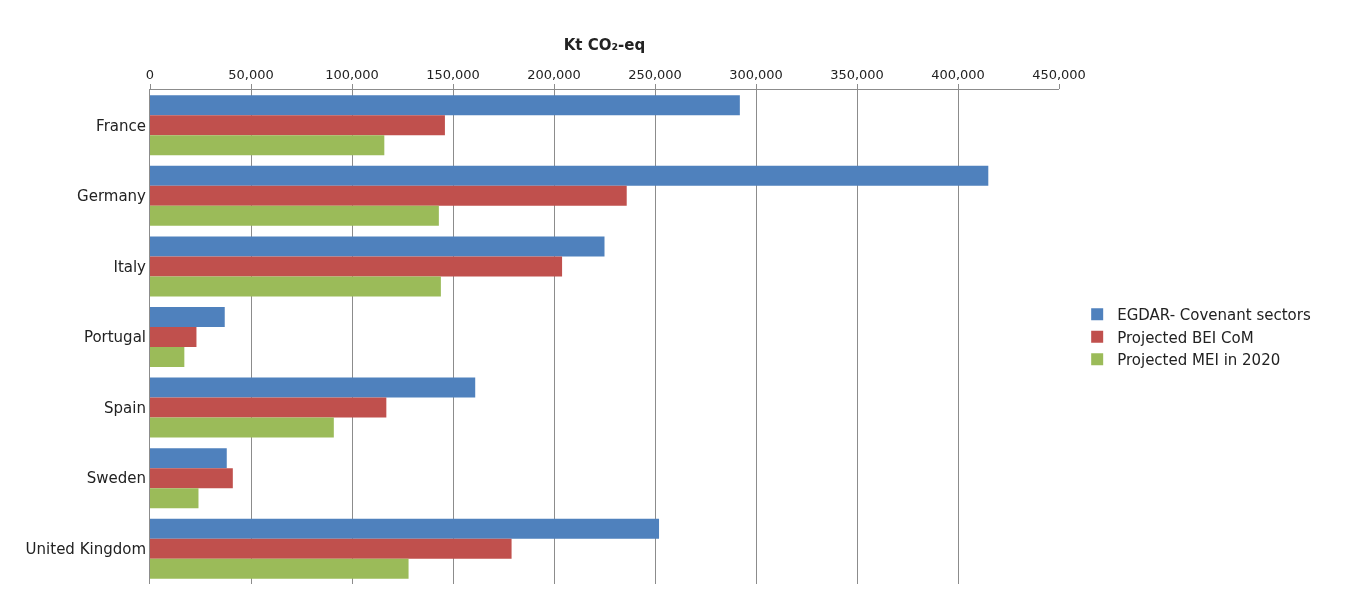 This screenshot has height=589, width=1359. What do you see at coordinates (85, 548) in the screenshot?
I see `y-tick-label: United Kingdom` at bounding box center [85, 548].